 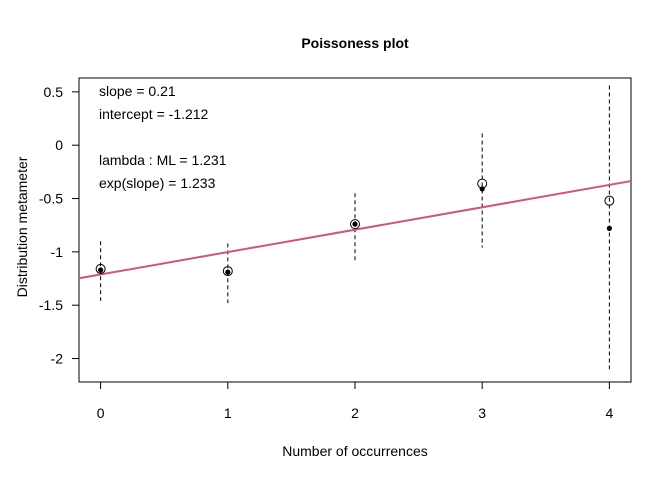 I want to click on y-tick-label: 0, so click(x=59, y=145).